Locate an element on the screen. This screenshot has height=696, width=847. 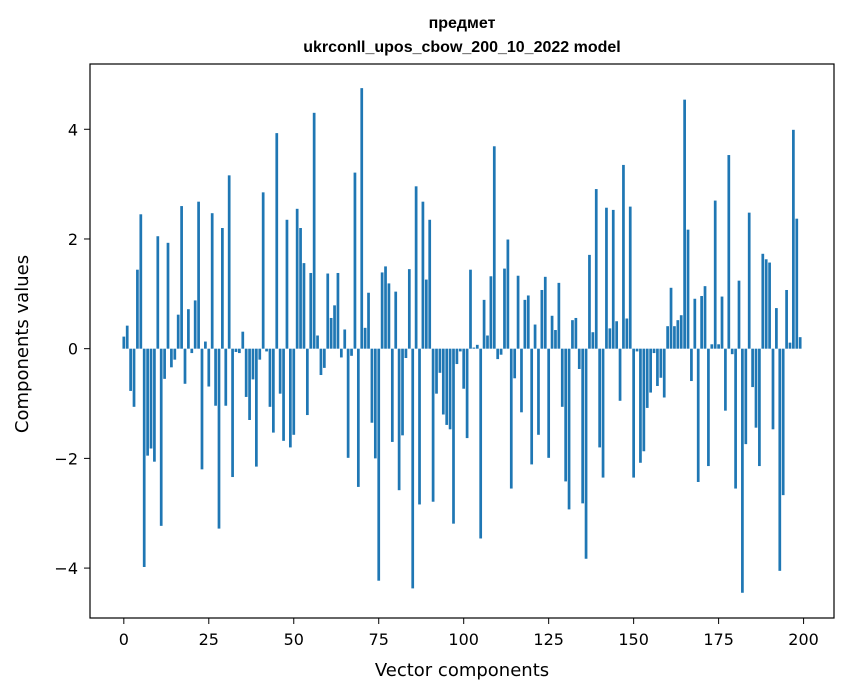
y-tick-label: 4 is located at coordinates (73, 129).